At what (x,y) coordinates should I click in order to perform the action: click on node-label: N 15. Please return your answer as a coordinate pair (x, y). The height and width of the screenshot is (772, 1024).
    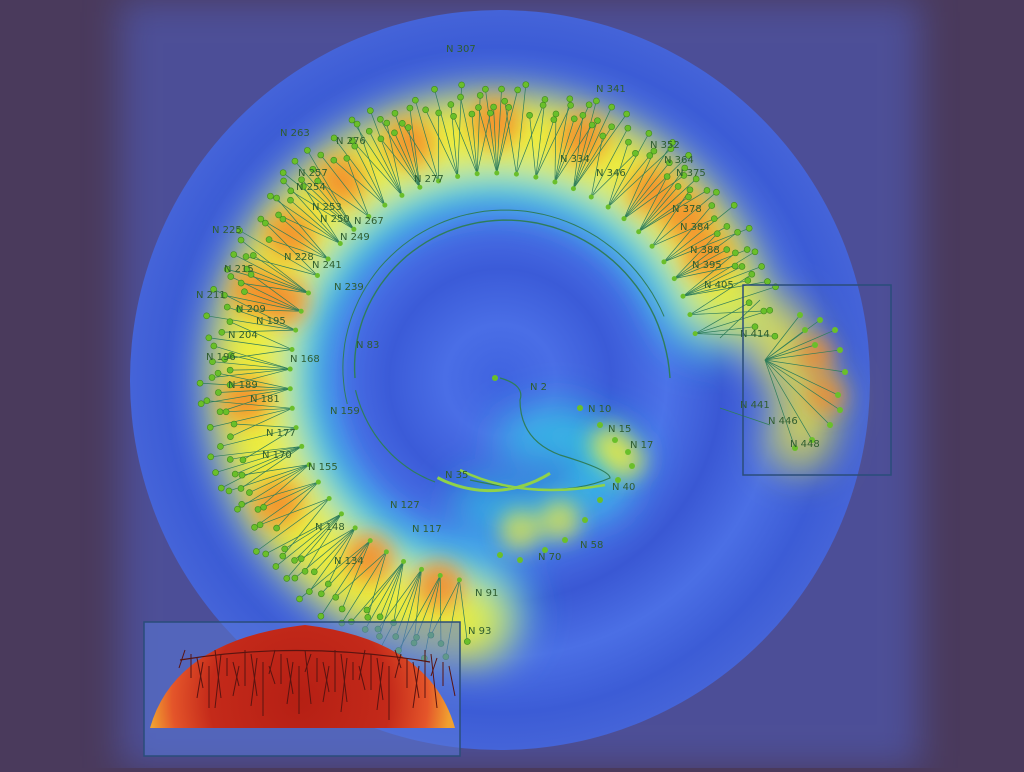
    Looking at the image, I should click on (619, 429).